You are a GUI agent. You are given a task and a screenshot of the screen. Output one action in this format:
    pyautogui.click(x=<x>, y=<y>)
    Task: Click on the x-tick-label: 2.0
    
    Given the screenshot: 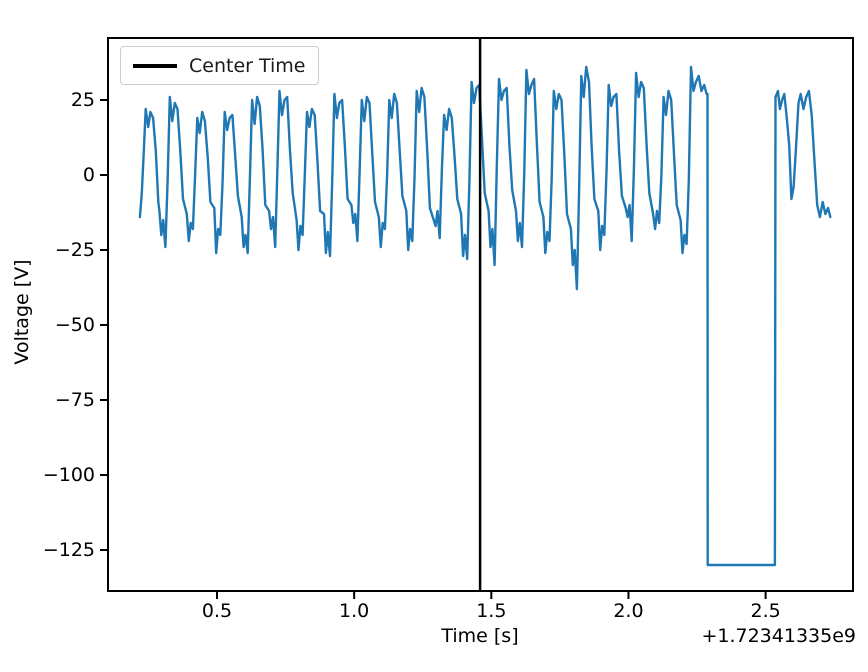 What is the action you would take?
    pyautogui.click(x=628, y=611)
    